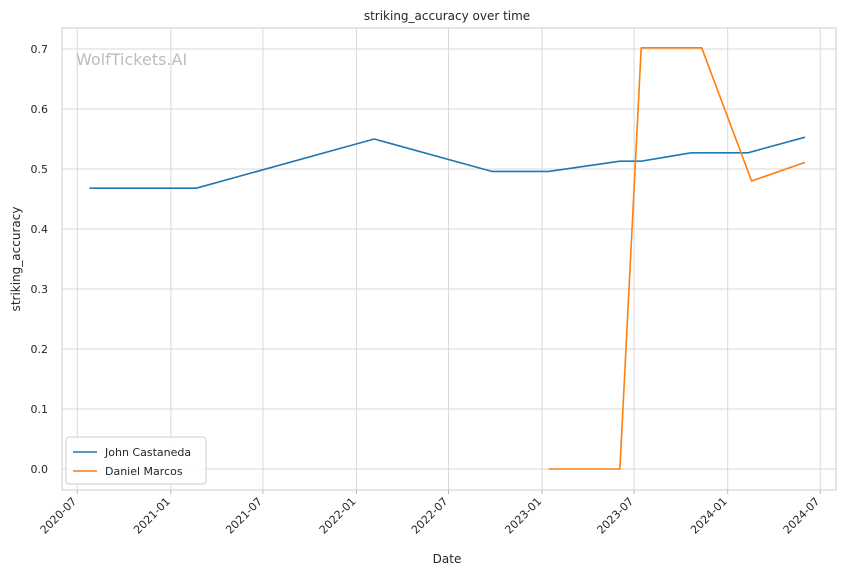 The width and height of the screenshot is (844, 575). I want to click on y-axis-ticks: 0.0 0.1 0.2 0.3 0.4 0.5 0.6 0.7, so click(40, 259).